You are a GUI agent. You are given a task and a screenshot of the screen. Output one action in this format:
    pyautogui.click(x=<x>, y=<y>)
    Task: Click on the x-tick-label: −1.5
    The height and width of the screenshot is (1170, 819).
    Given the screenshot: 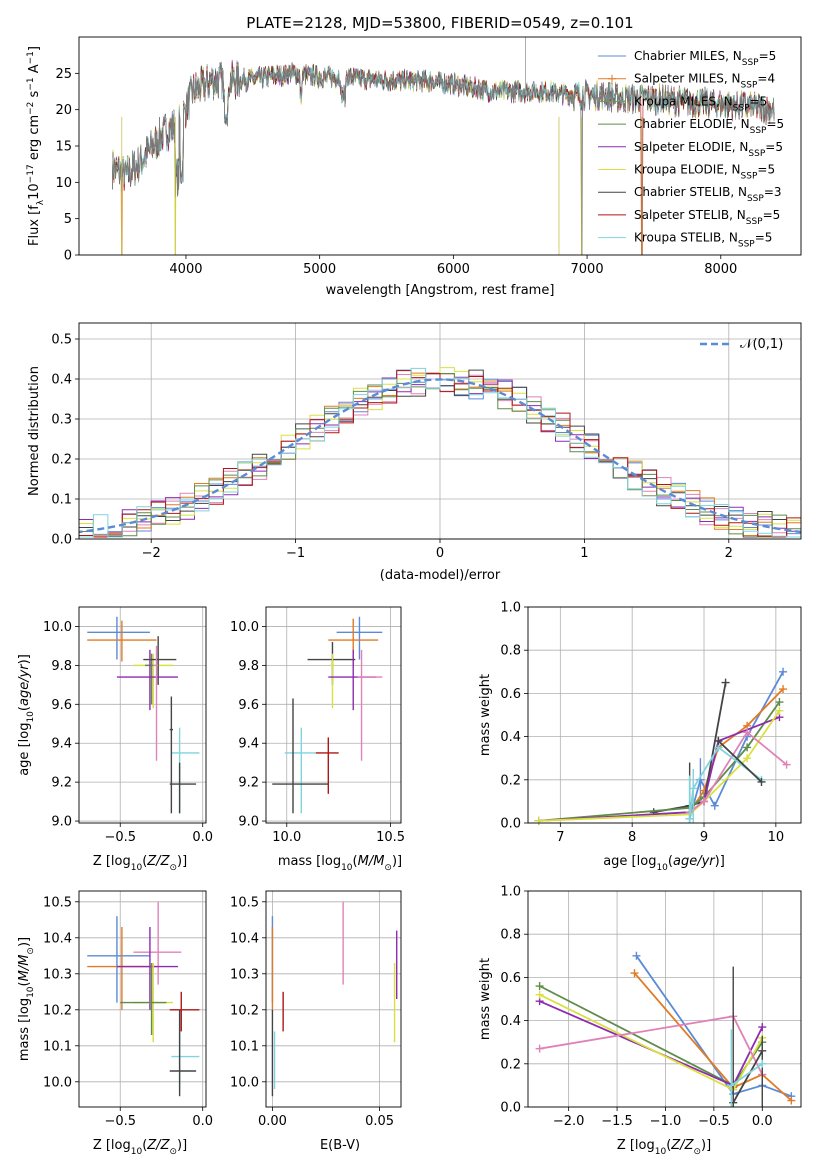 What is the action you would take?
    pyautogui.click(x=617, y=1121)
    